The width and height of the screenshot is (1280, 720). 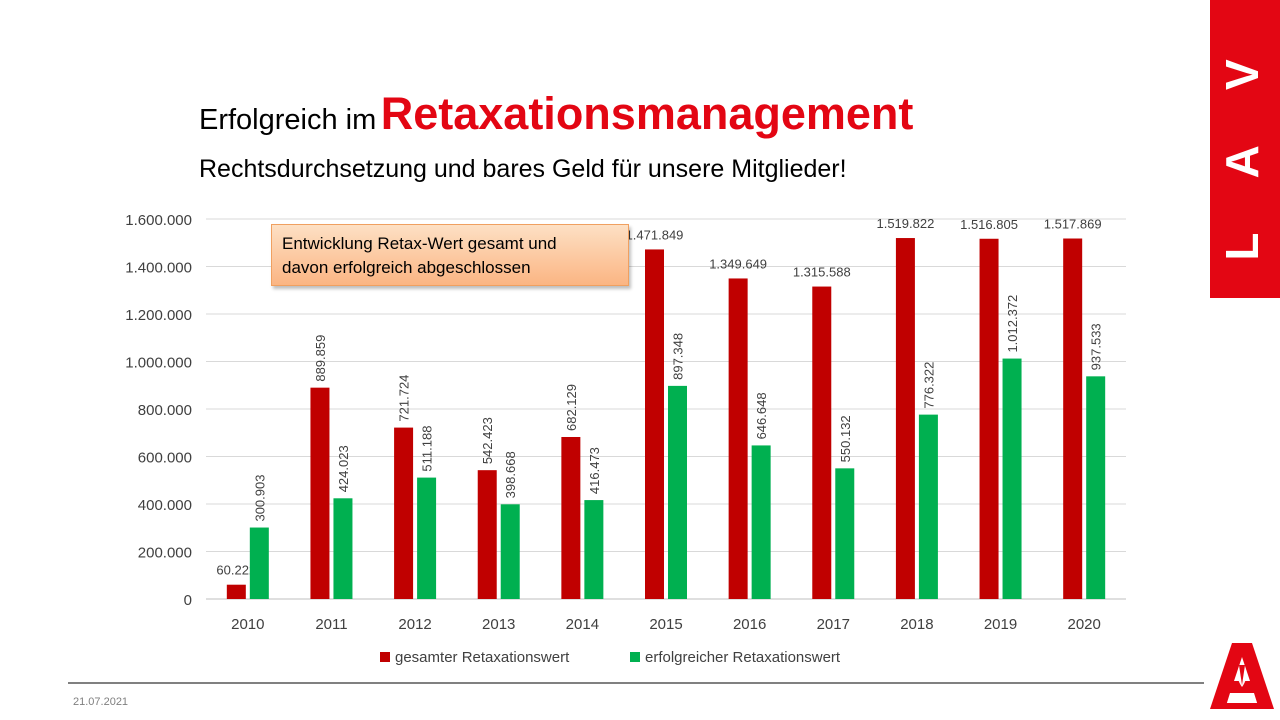 What do you see at coordinates (510, 474) in the screenshot?
I see `data-label: 398.668` at bounding box center [510, 474].